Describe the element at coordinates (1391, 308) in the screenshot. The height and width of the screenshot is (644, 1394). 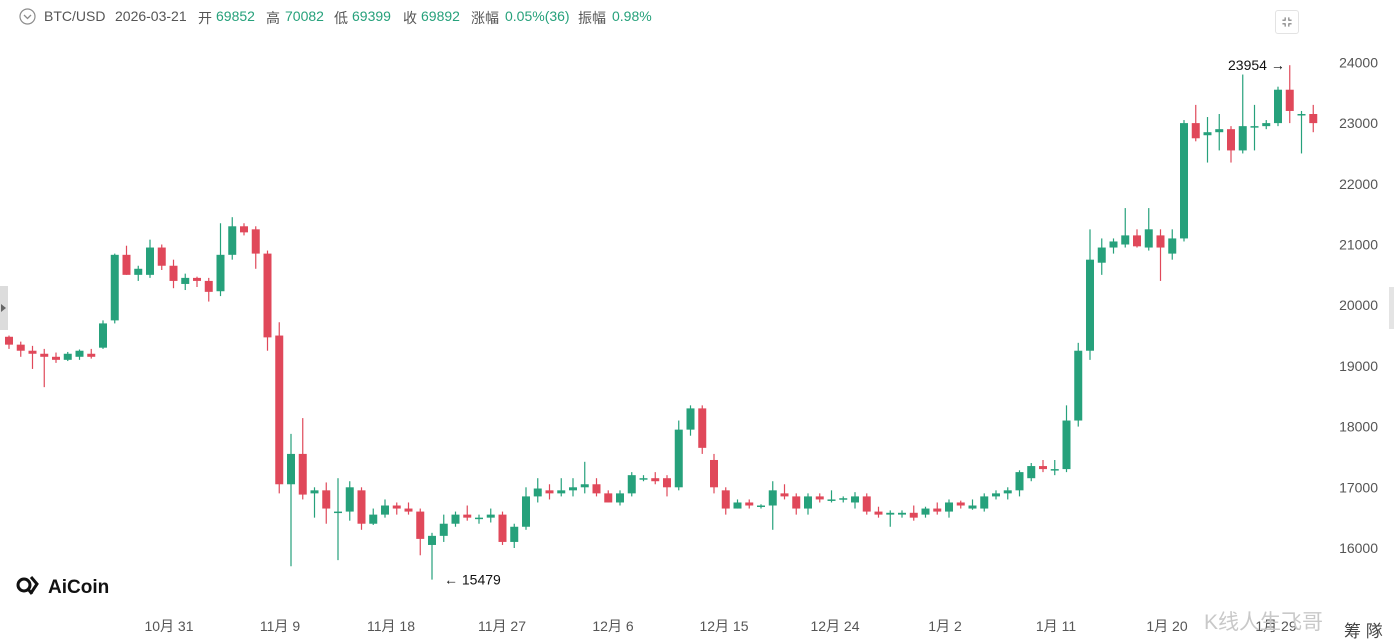
I see `right-panel-handle` at that location.